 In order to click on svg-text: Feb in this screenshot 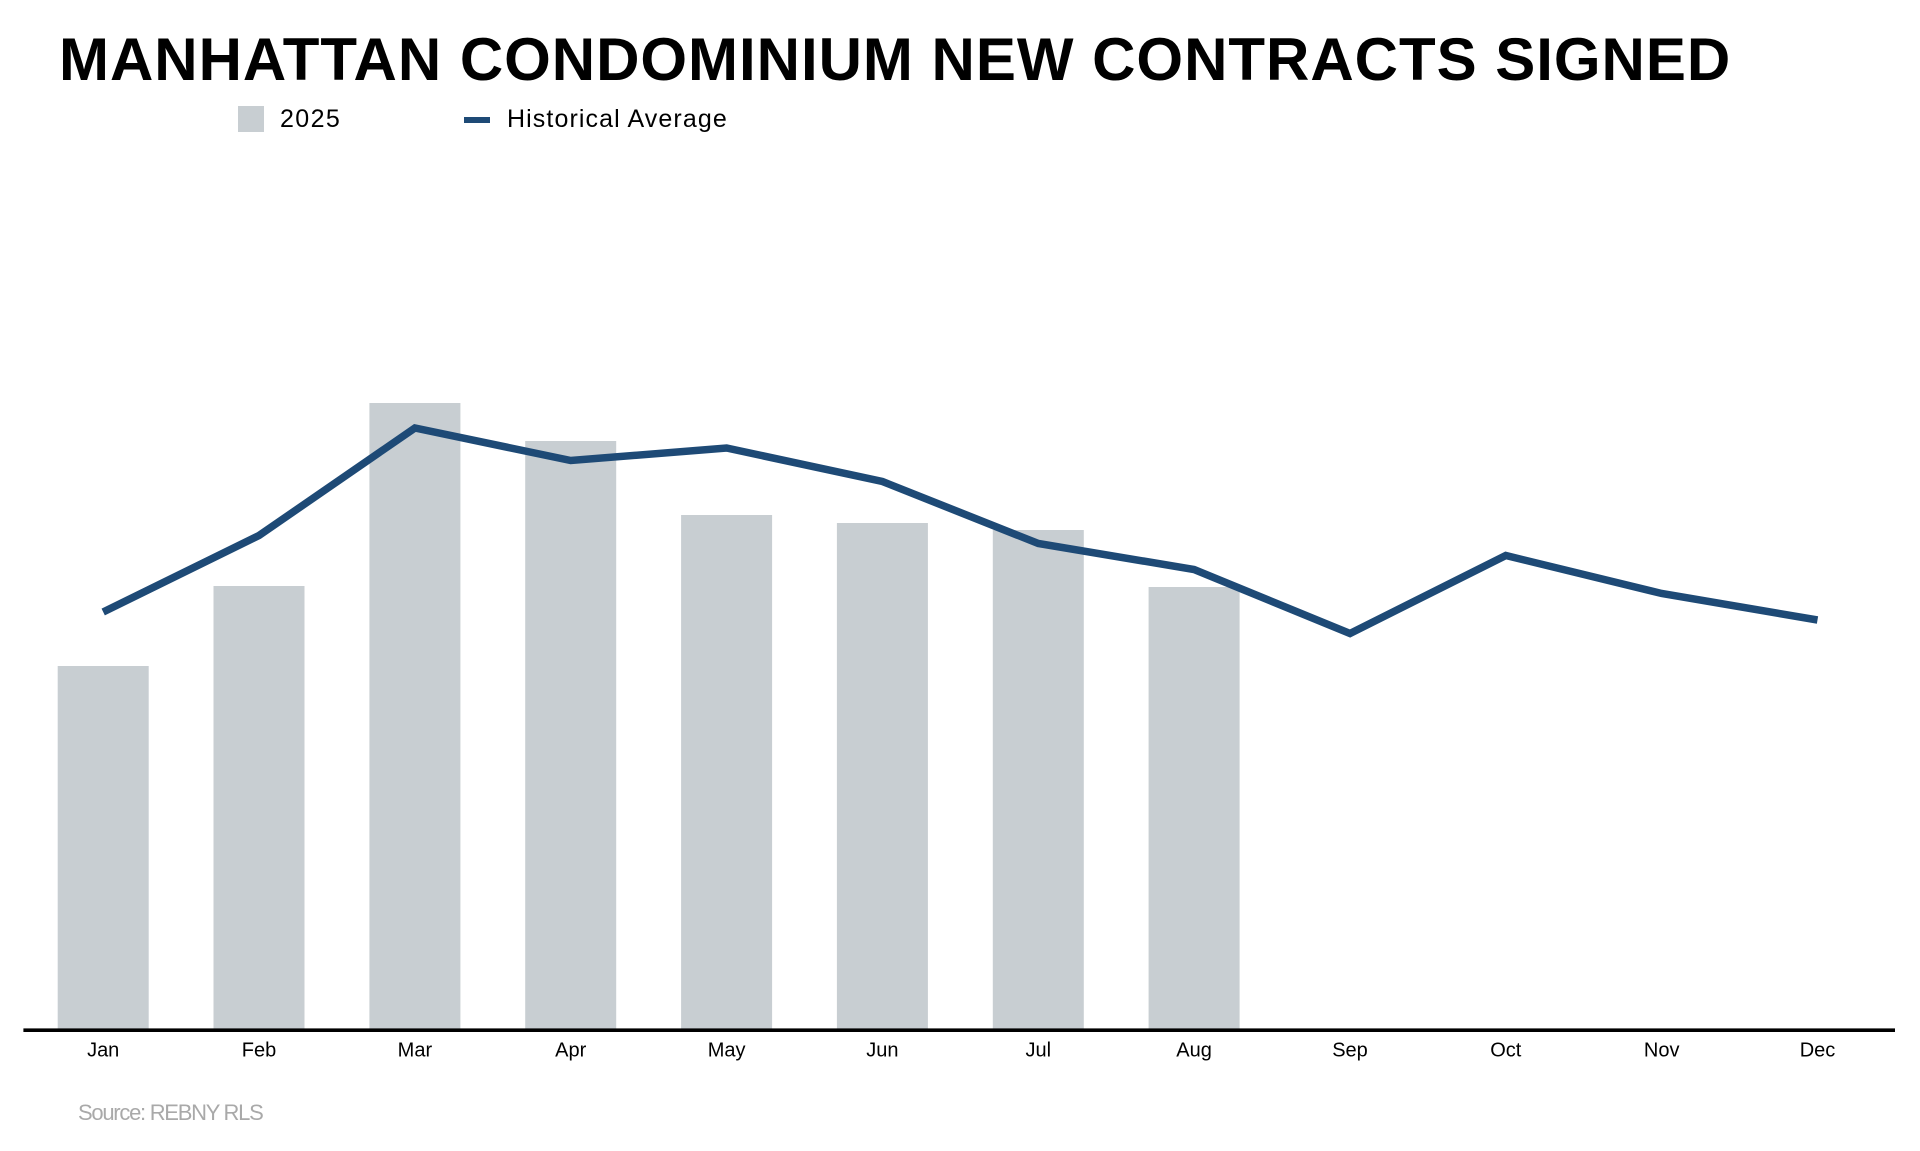, I will do `click(259, 1051)`.